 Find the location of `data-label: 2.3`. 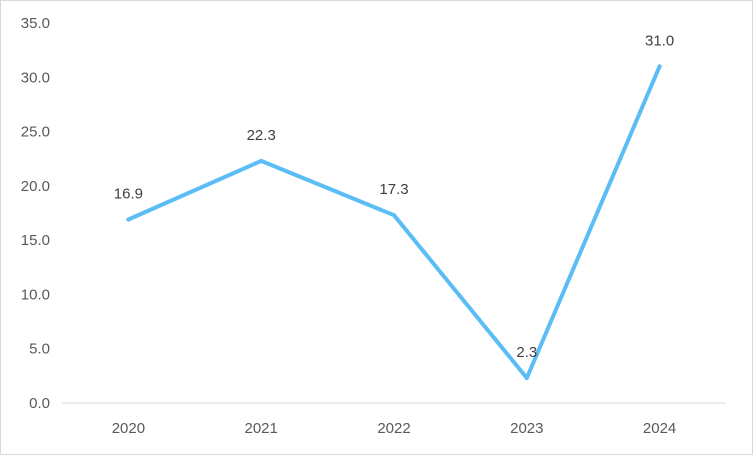

data-label: 2.3 is located at coordinates (526, 352).